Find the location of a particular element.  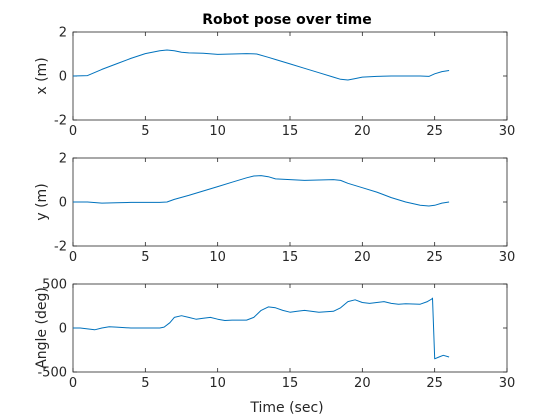

x-axis-title: Time (sec) is located at coordinates (286, 408).